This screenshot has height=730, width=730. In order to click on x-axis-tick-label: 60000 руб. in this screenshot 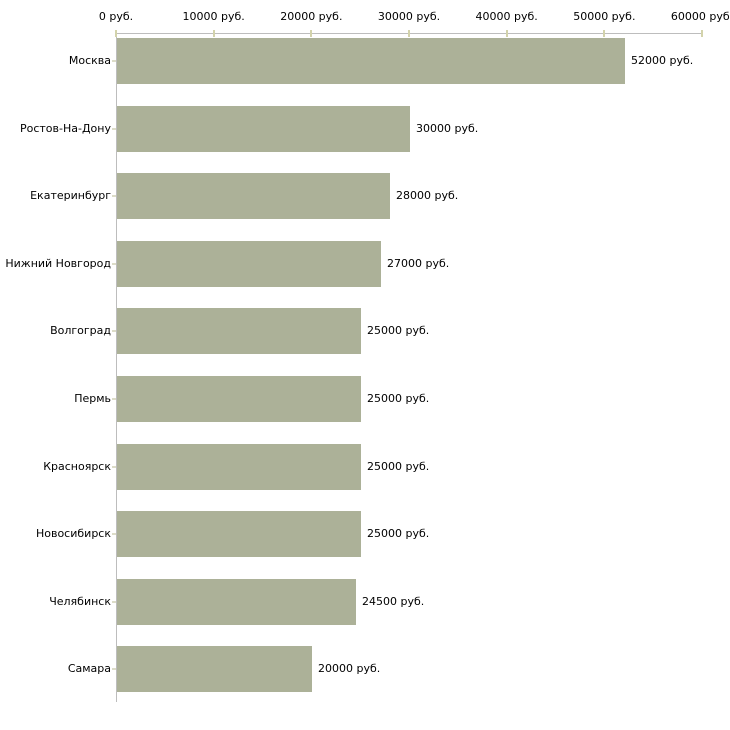, I will do `click(700, 16)`.